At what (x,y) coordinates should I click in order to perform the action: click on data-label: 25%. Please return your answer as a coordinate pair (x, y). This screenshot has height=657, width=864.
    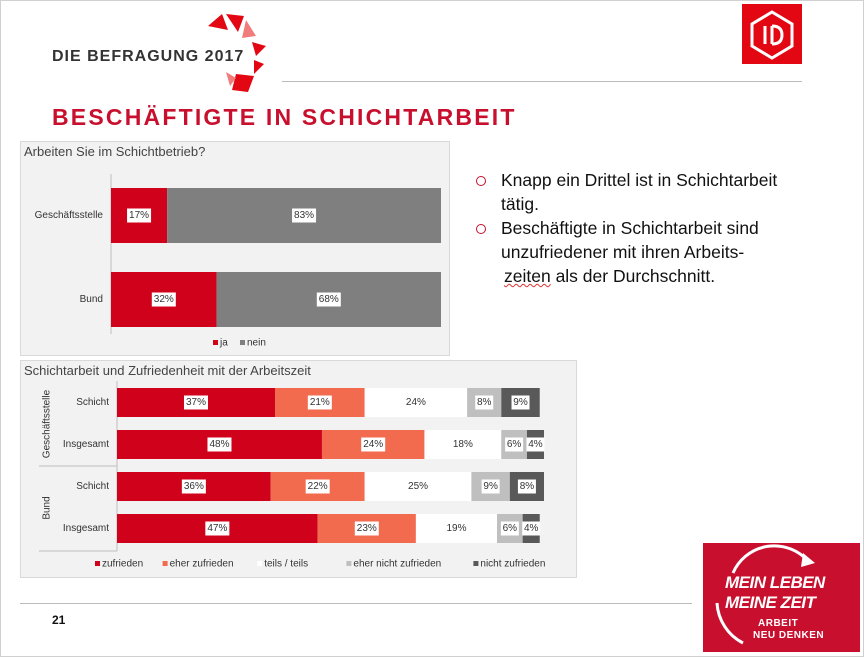
    Looking at the image, I should click on (418, 486).